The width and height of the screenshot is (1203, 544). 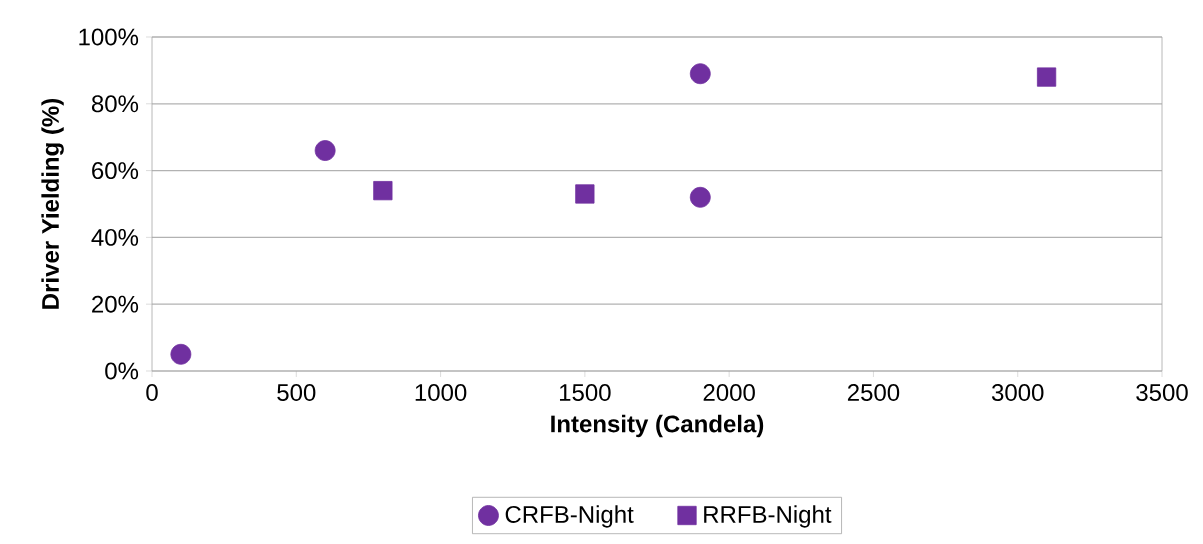 What do you see at coordinates (729, 393) in the screenshot?
I see `x-tick-label: 2000` at bounding box center [729, 393].